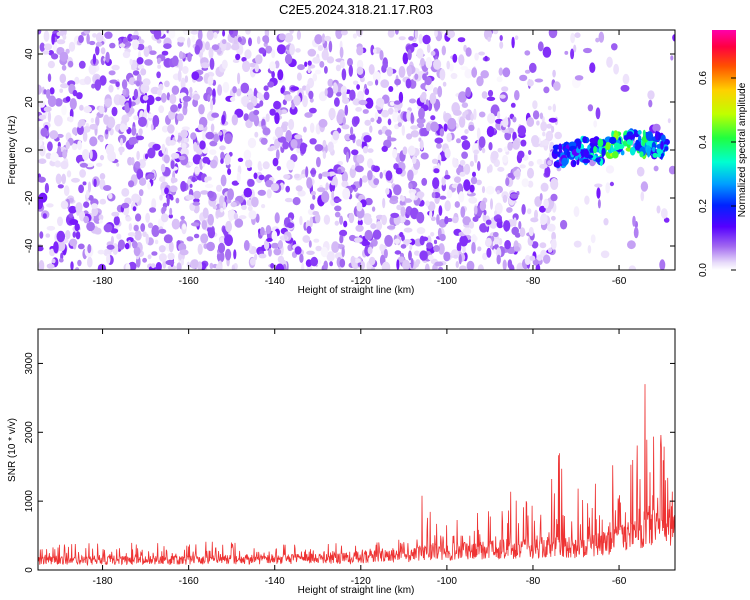 The image size is (750, 600). What do you see at coordinates (29, 197) in the screenshot?
I see `y-tick-label: -20` at bounding box center [29, 197].